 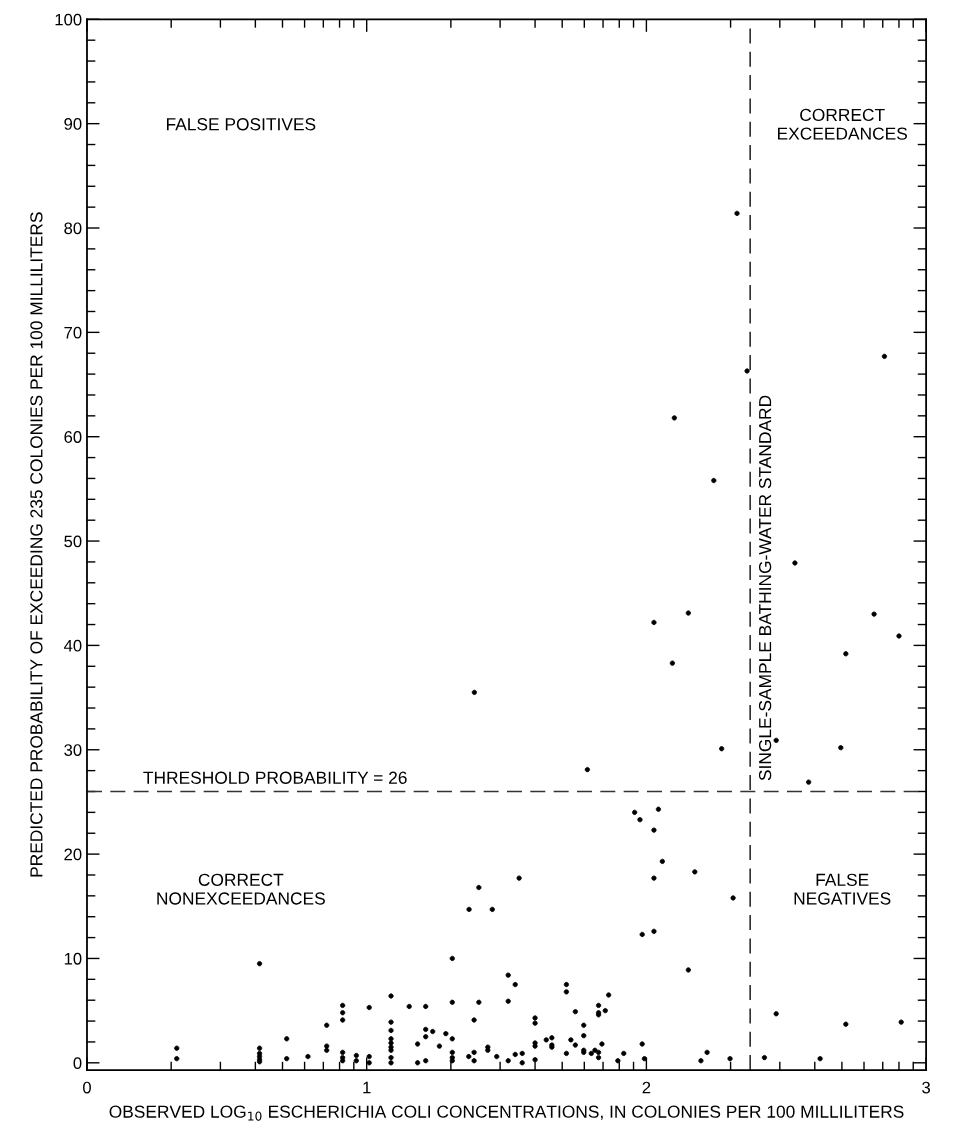 I want to click on annotation: FALSE NEGATIVES, so click(x=842, y=889).